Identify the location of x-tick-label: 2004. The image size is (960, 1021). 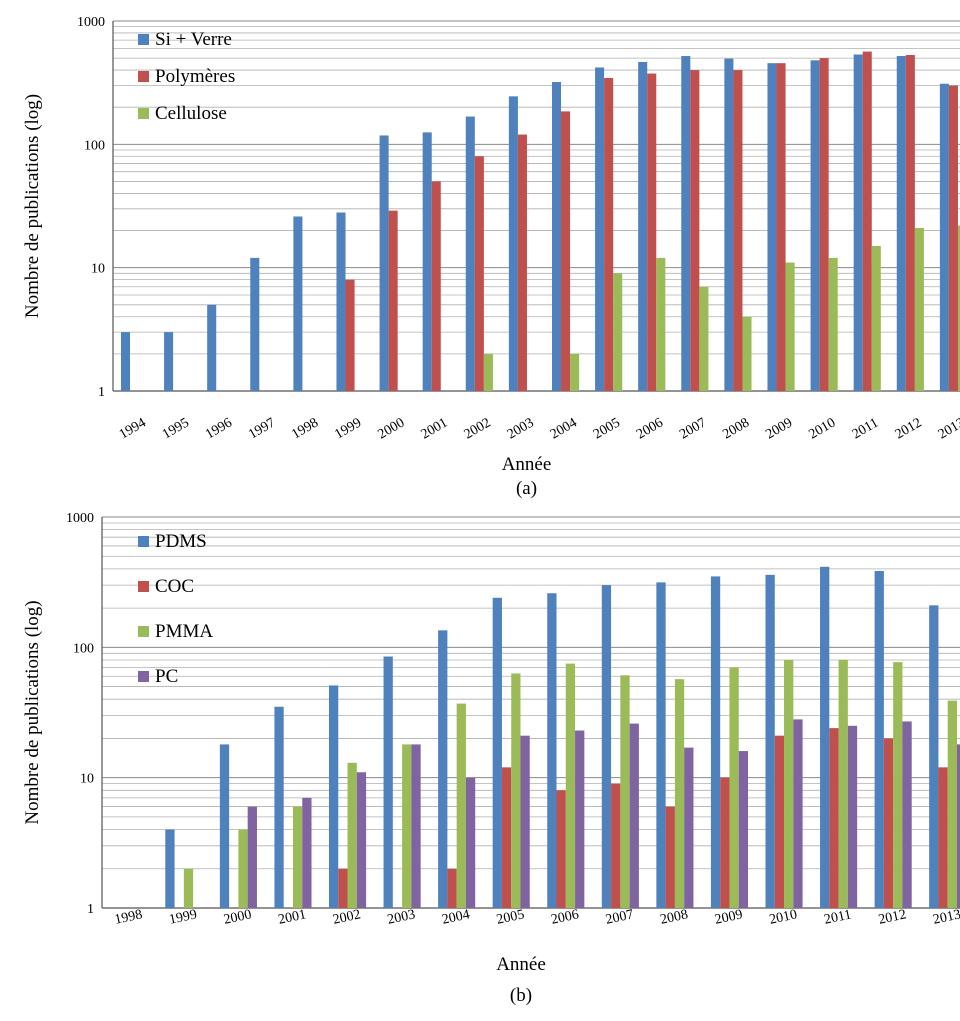
(456, 917).